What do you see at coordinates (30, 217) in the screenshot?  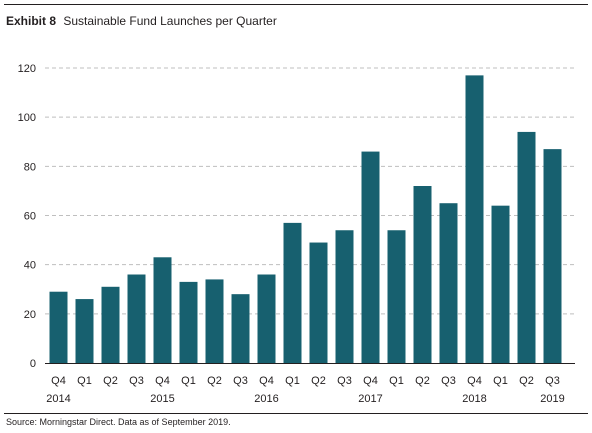 I see `y-tick-label: 60` at bounding box center [30, 217].